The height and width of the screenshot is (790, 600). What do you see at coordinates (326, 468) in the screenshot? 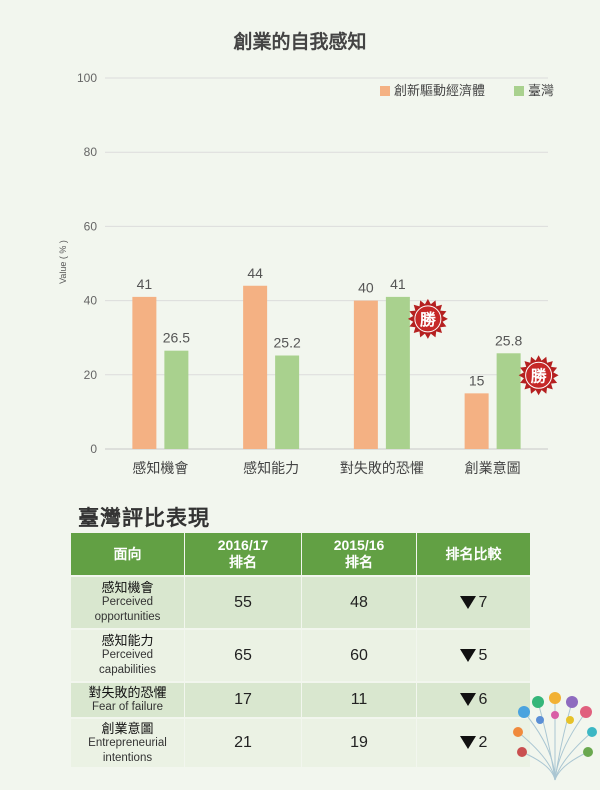
I see `x-axis-ticks: 感知機會 感知能力 對失敗的恐懼 創業意圖` at bounding box center [326, 468].